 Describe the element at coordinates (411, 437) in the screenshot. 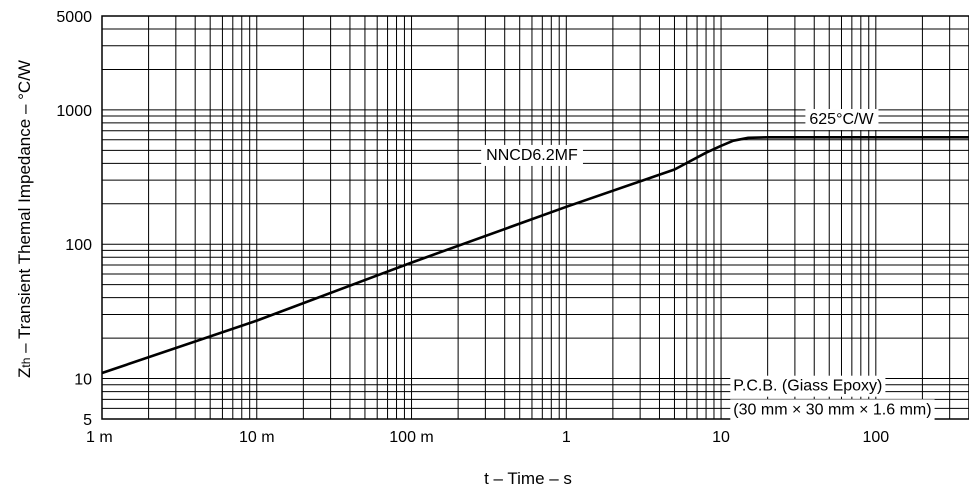

I see `x-tick-label: 100 m` at that location.